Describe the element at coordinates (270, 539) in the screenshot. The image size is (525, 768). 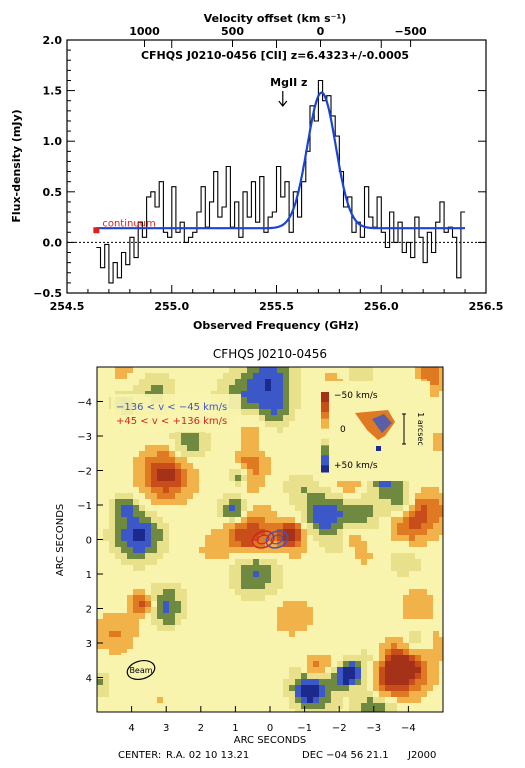
I see `map-contours` at that location.